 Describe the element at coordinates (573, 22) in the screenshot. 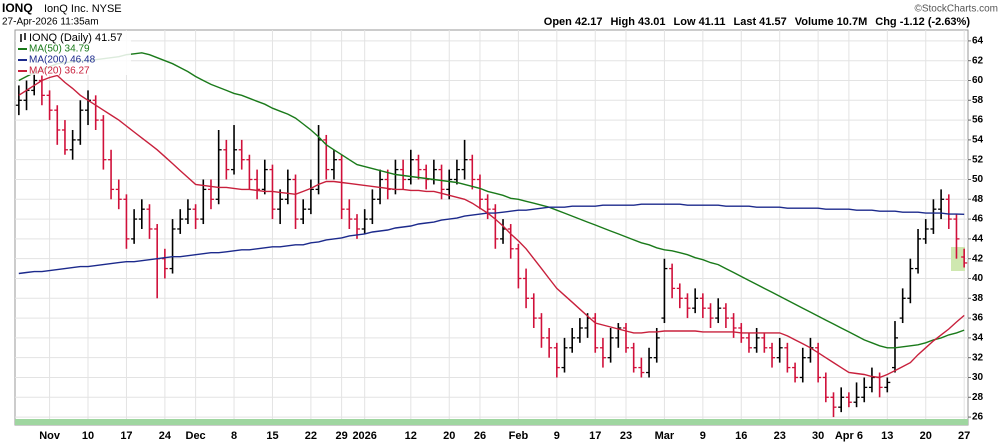

I see `quote-item: Open 42.17` at that location.